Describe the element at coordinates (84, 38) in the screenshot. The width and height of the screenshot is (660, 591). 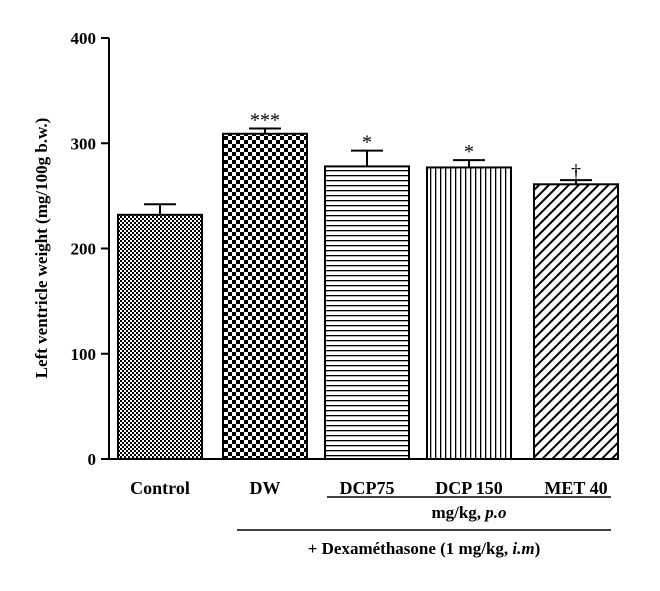
I see `y-tick-label: 400` at that location.